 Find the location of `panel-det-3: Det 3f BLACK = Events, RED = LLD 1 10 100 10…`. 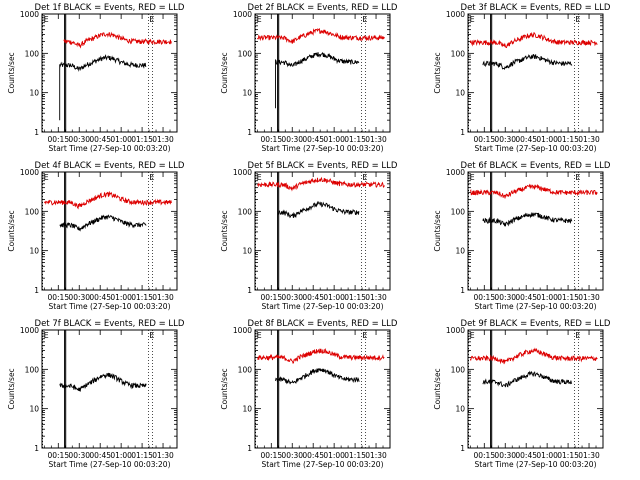

panel-det-3: Det 3f BLACK = Events, RED = LLD 1 10 100 10… is located at coordinates (522, 78).